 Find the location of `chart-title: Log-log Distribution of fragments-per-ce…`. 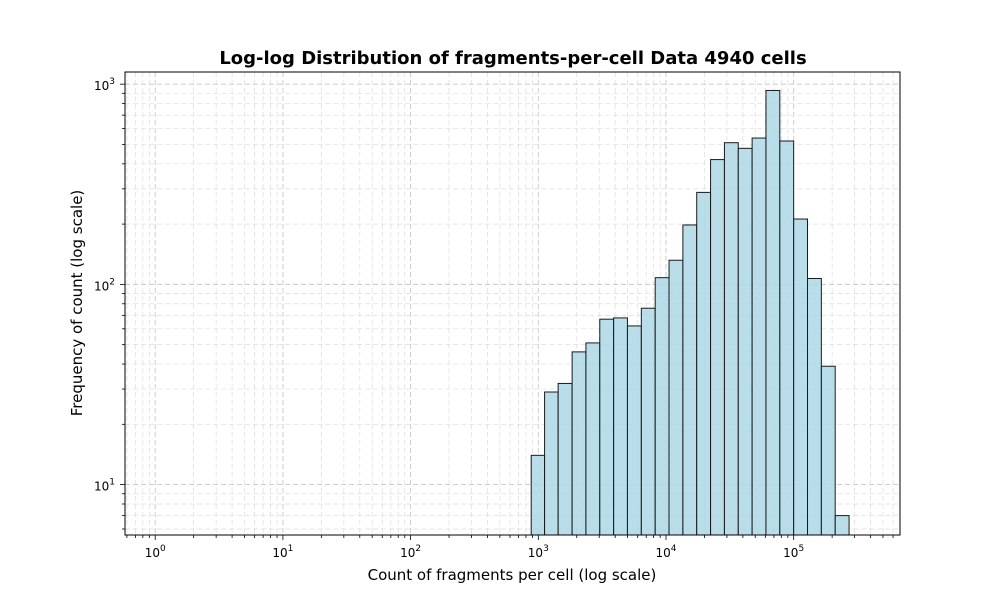

chart-title: Log-log Distribution of fragments-per-ce… is located at coordinates (512, 58).